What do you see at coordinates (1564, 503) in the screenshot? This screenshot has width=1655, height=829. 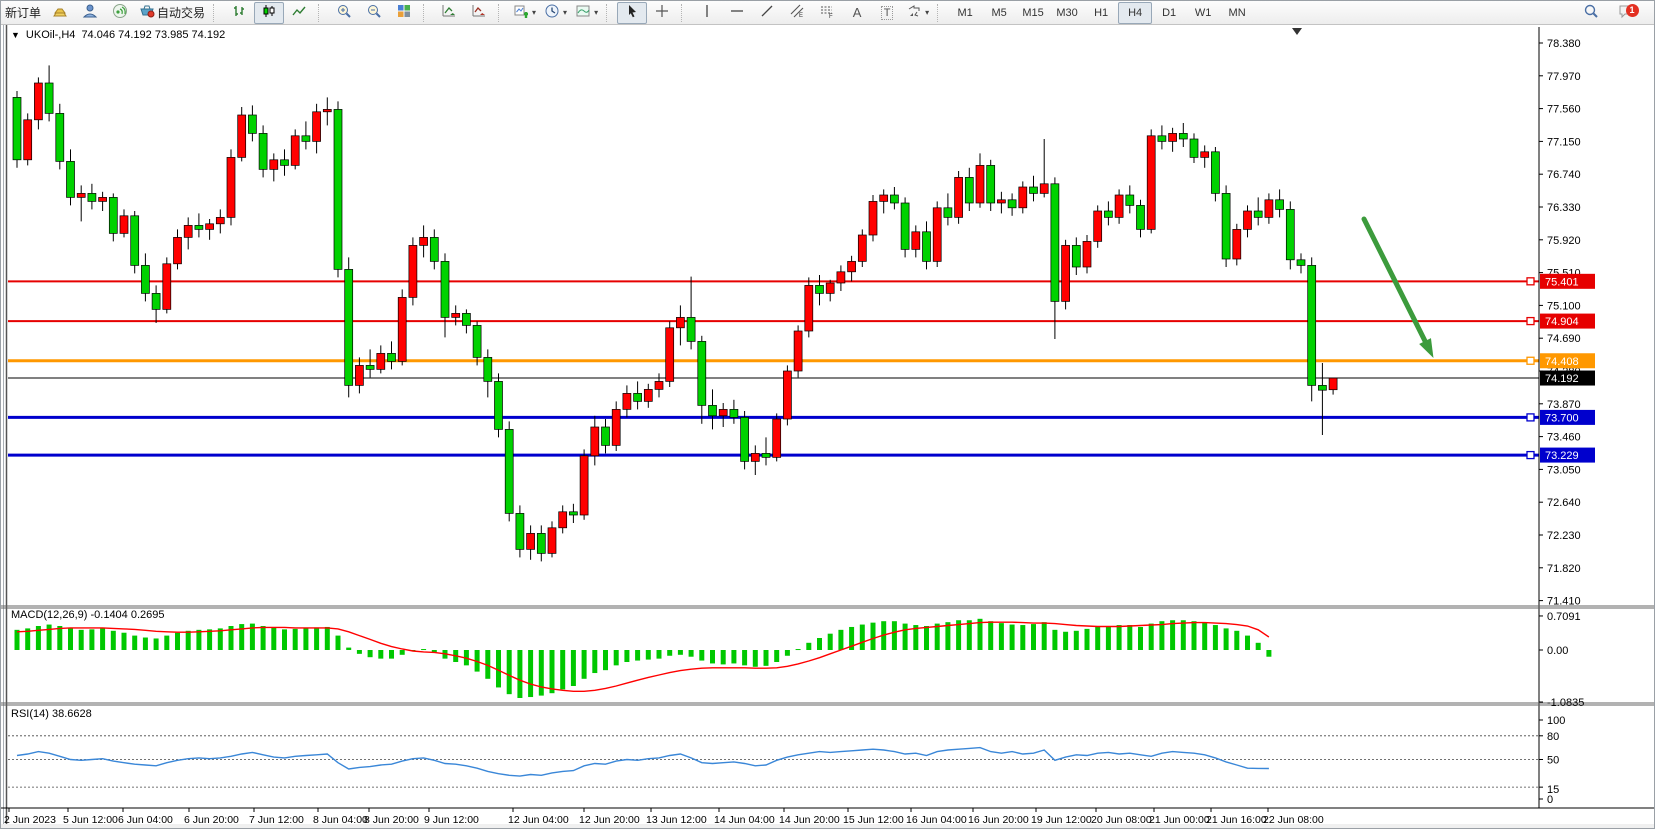 I see `price-tick-label: 72.640` at bounding box center [1564, 503].